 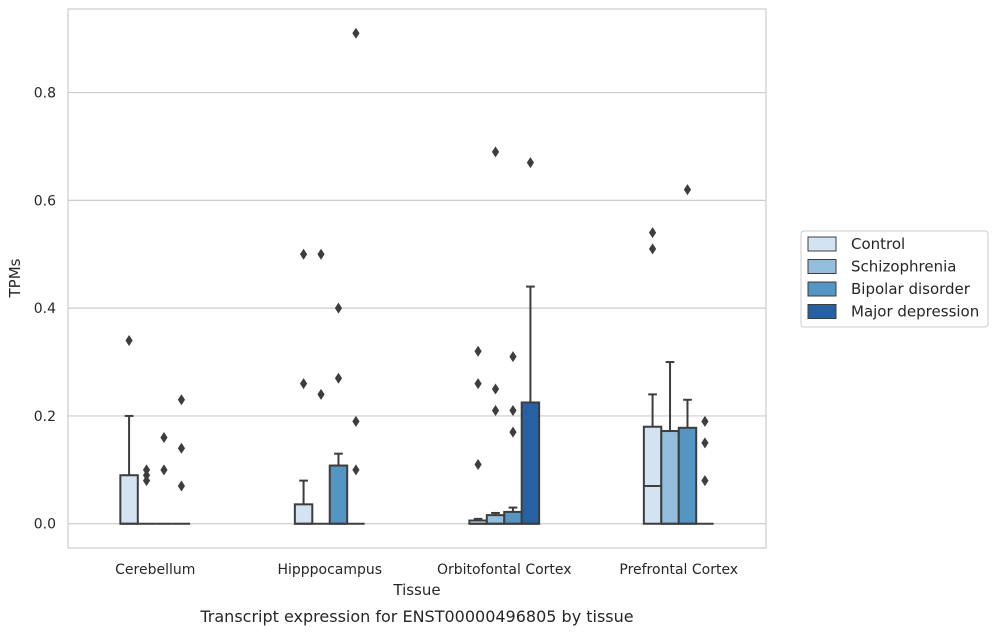 I want to click on legend-label: Bipolar disorder, so click(x=911, y=289).